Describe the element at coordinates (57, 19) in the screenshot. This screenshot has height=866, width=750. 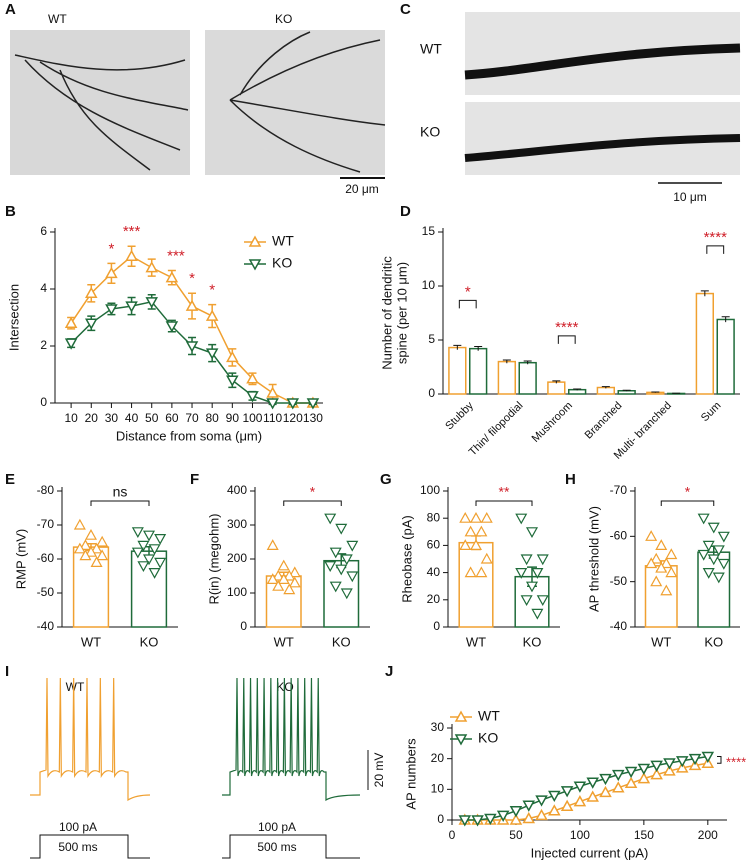
I see `label: WT` at that location.